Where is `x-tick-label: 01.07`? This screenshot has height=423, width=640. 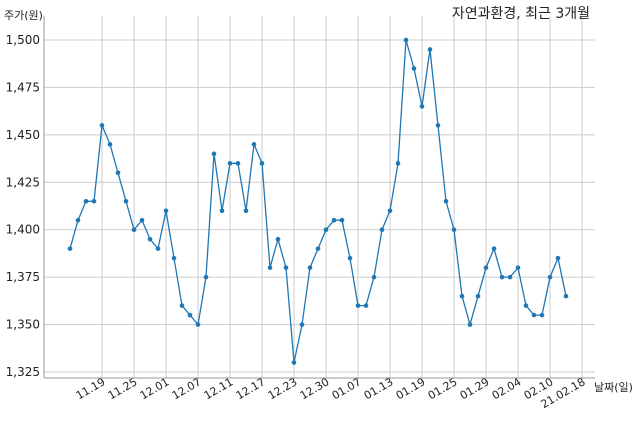
x-tick-label: 01.07 is located at coordinates (347, 388).